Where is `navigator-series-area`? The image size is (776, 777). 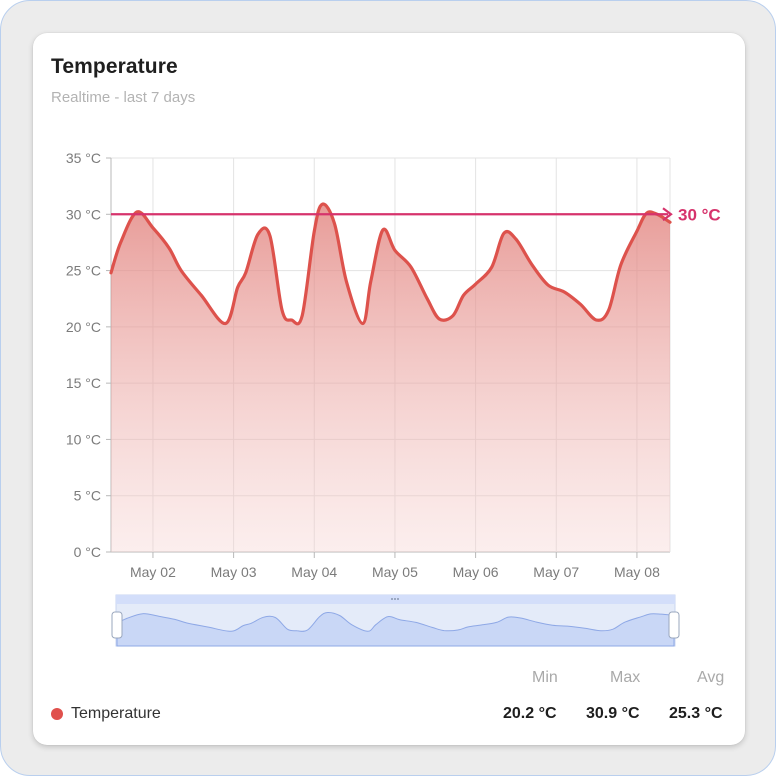
navigator-series-area is located at coordinates (395, 629).